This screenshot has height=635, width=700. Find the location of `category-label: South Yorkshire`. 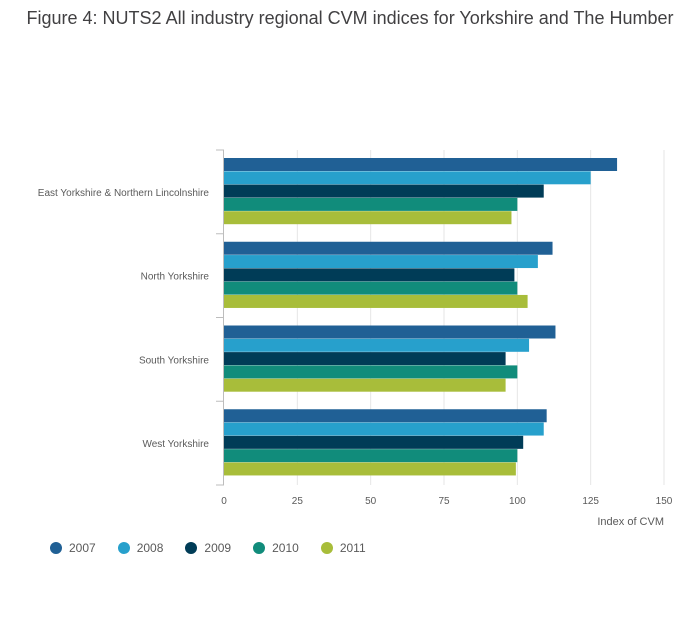

category-label: South Yorkshire is located at coordinates (174, 360).